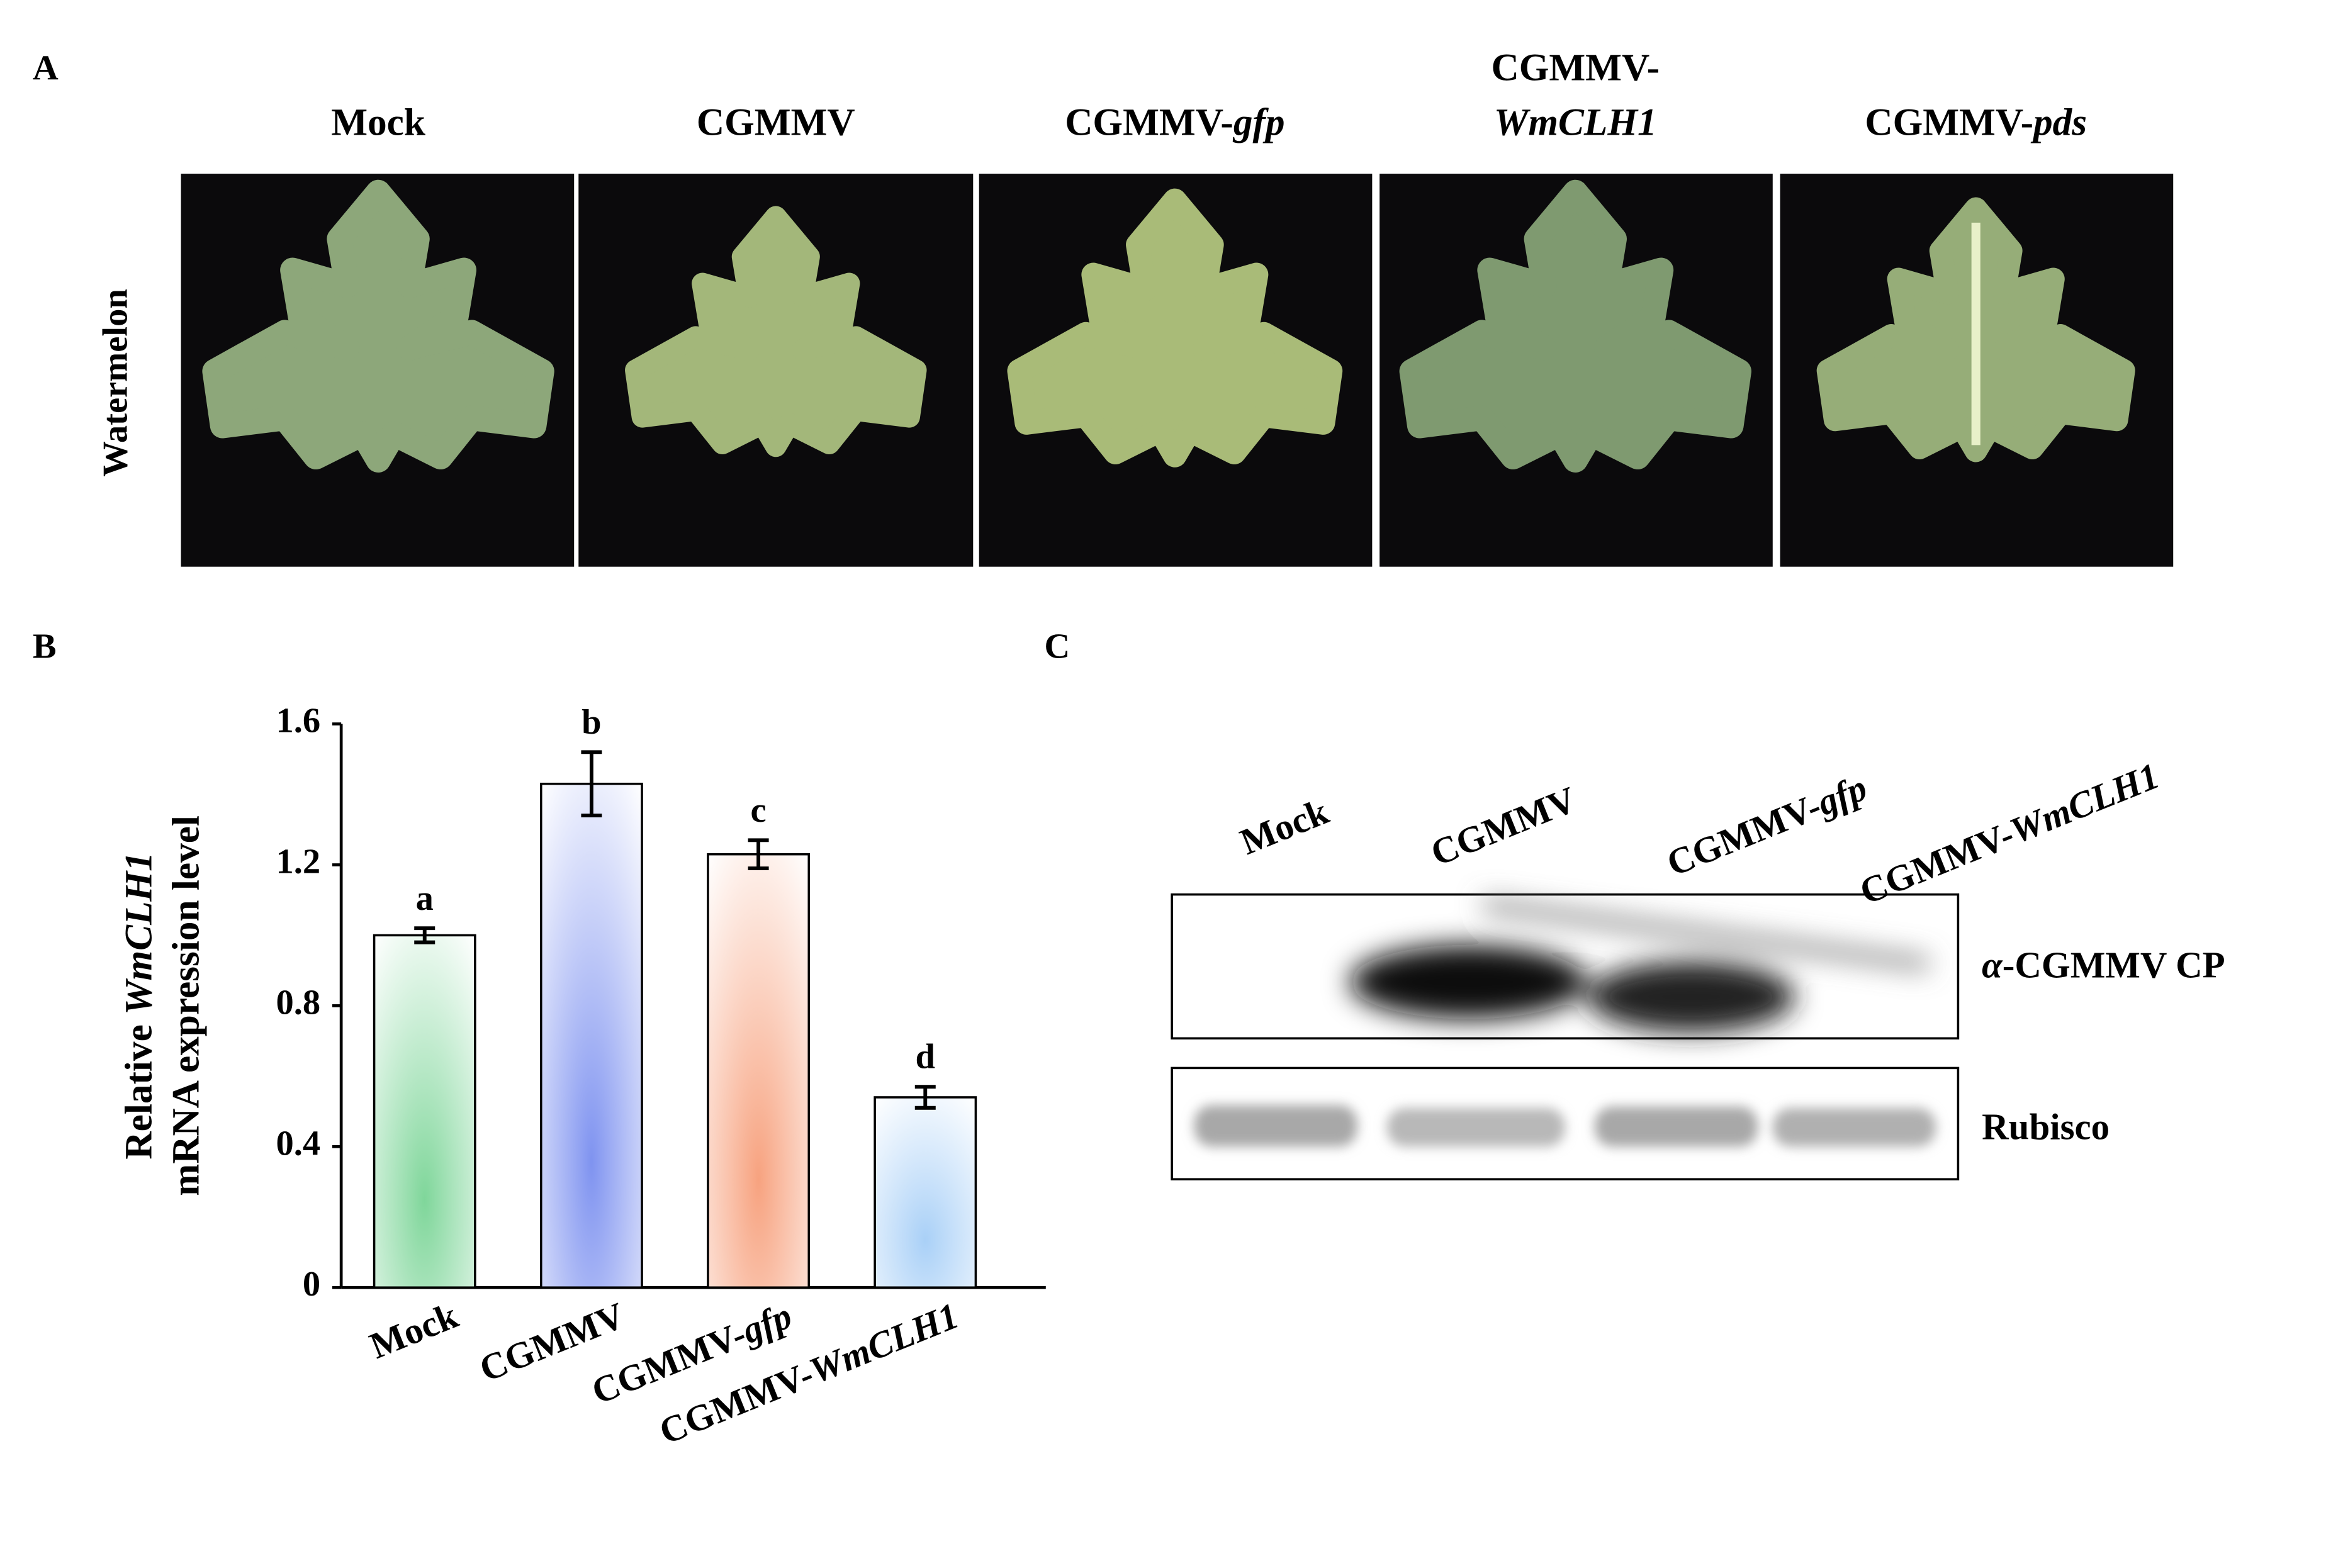 The image size is (2326, 1568). I want to click on text-run: gfp, so click(1258, 122).